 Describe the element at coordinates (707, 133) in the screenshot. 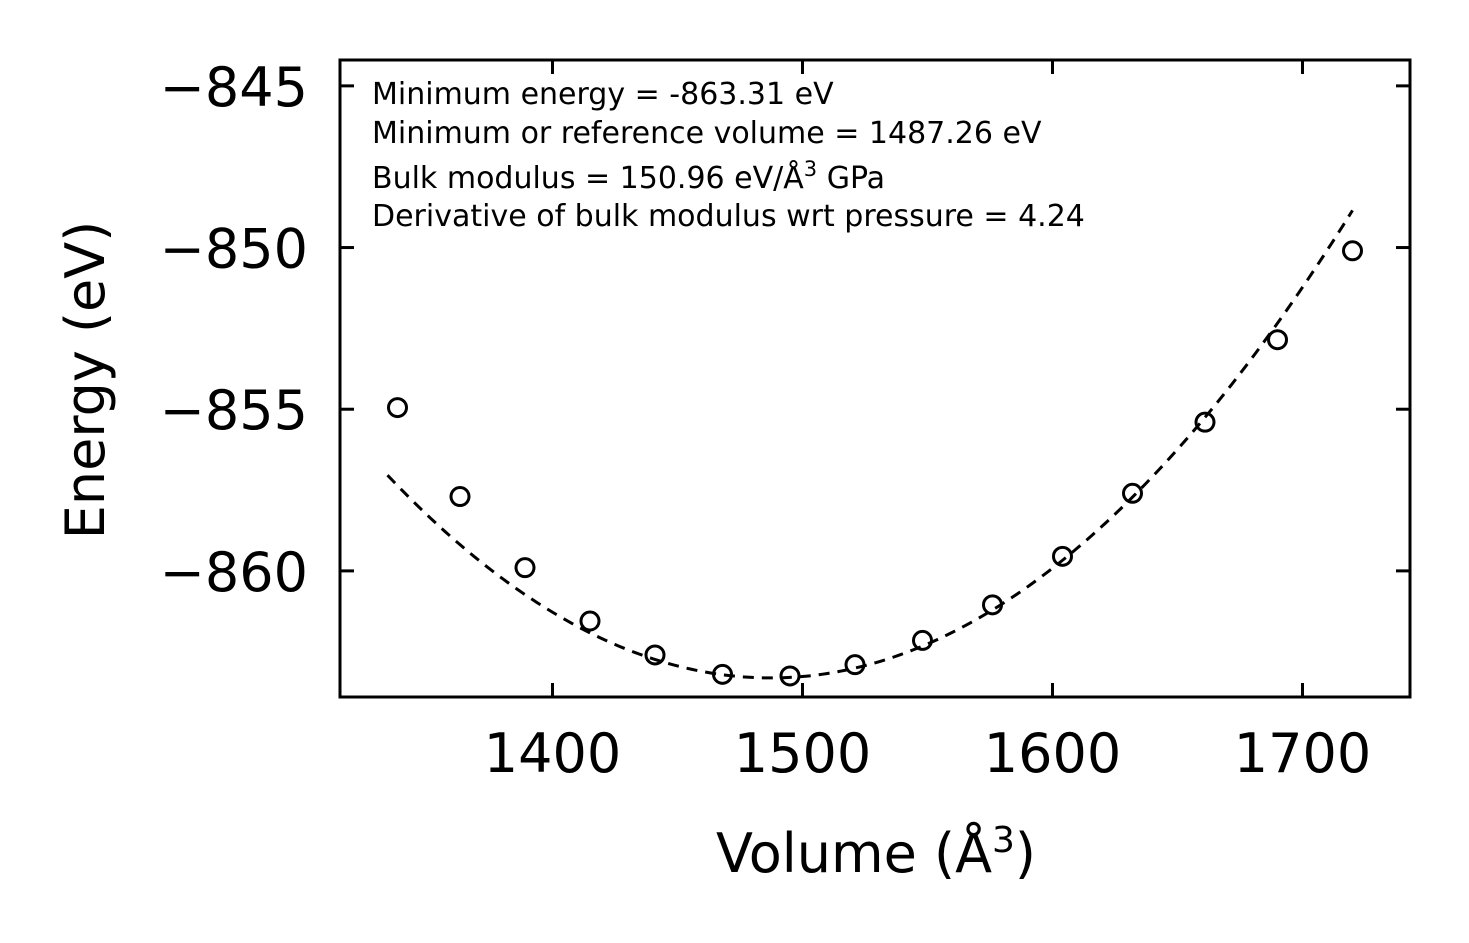

I see `annotation-ref-volume: Minimum or reference volume = 1487.26 eV` at that location.